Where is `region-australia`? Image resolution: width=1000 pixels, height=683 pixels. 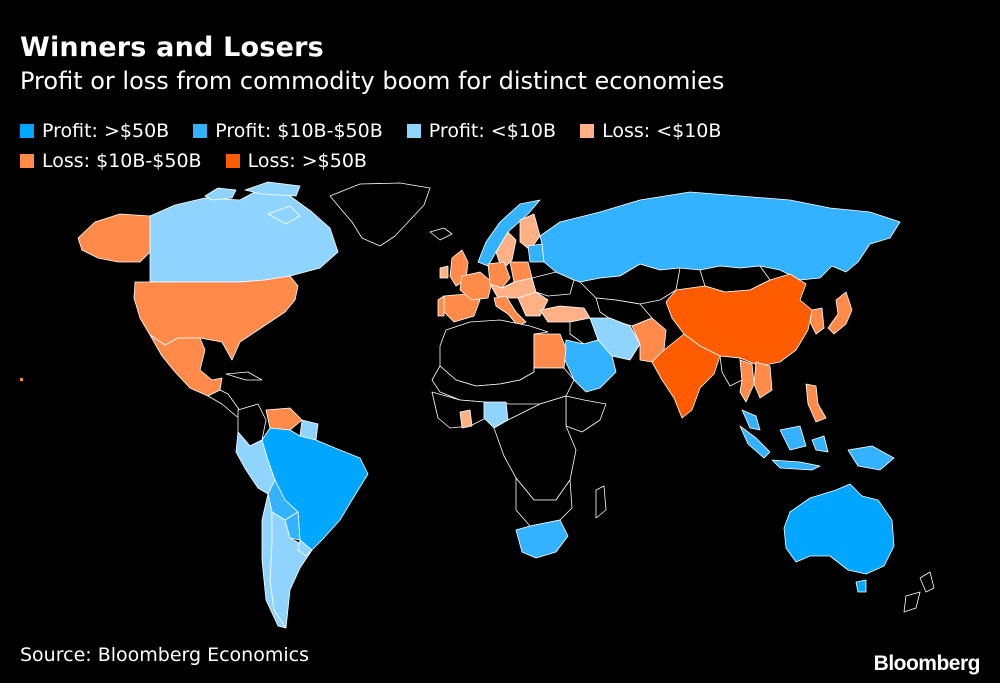
region-australia is located at coordinates (839, 529).